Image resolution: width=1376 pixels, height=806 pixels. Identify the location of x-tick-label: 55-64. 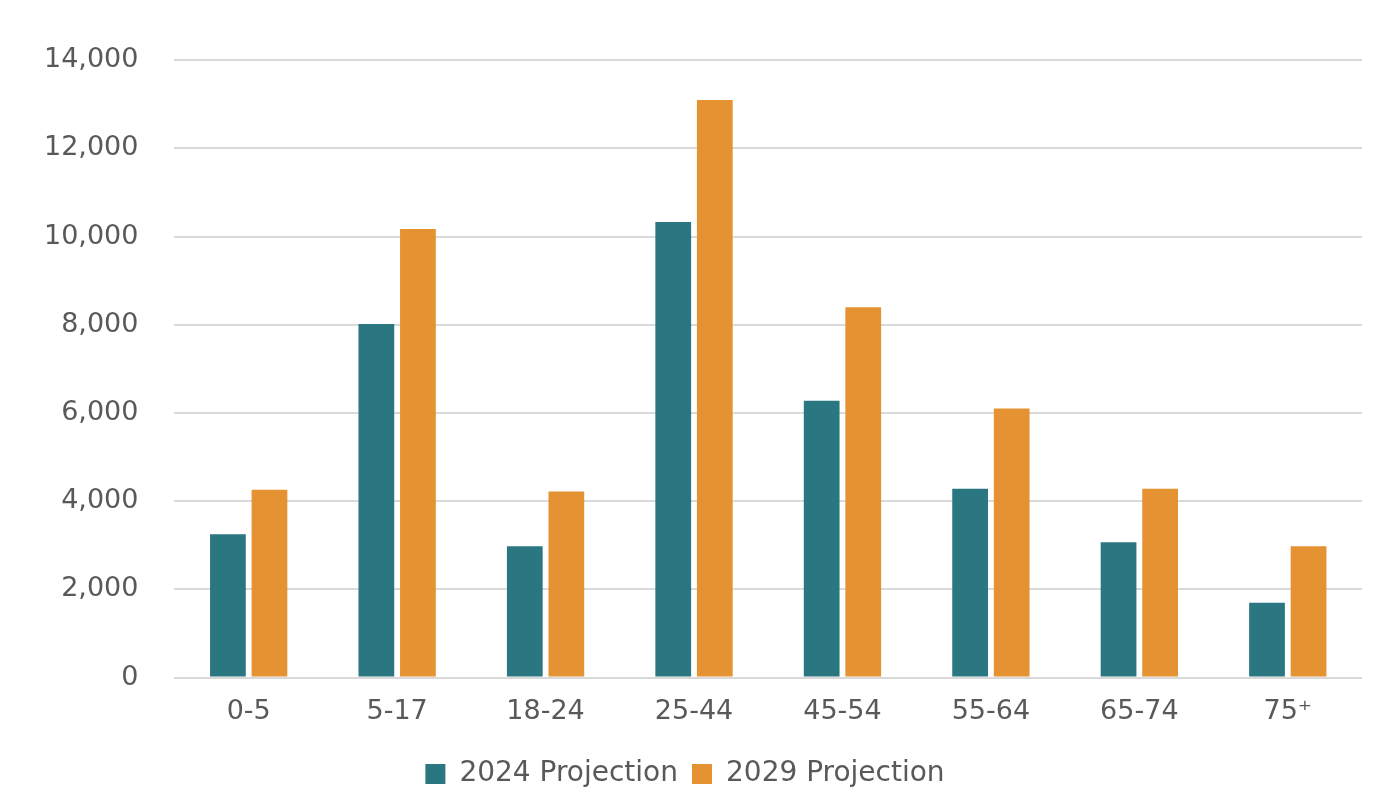
(991, 709).